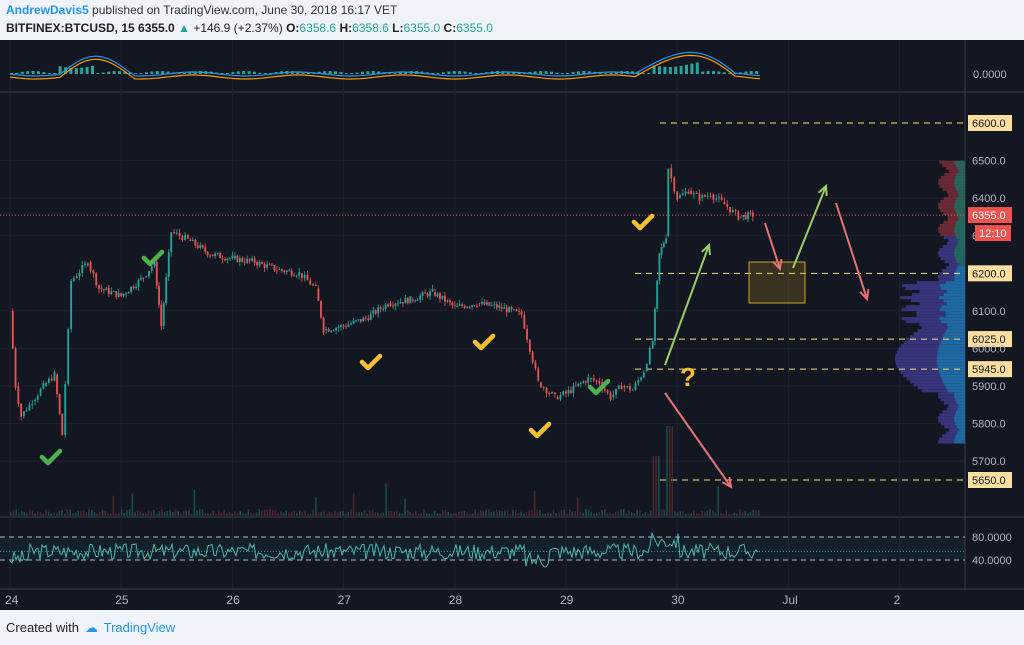  I want to click on level-label-bg, so click(990, 123).